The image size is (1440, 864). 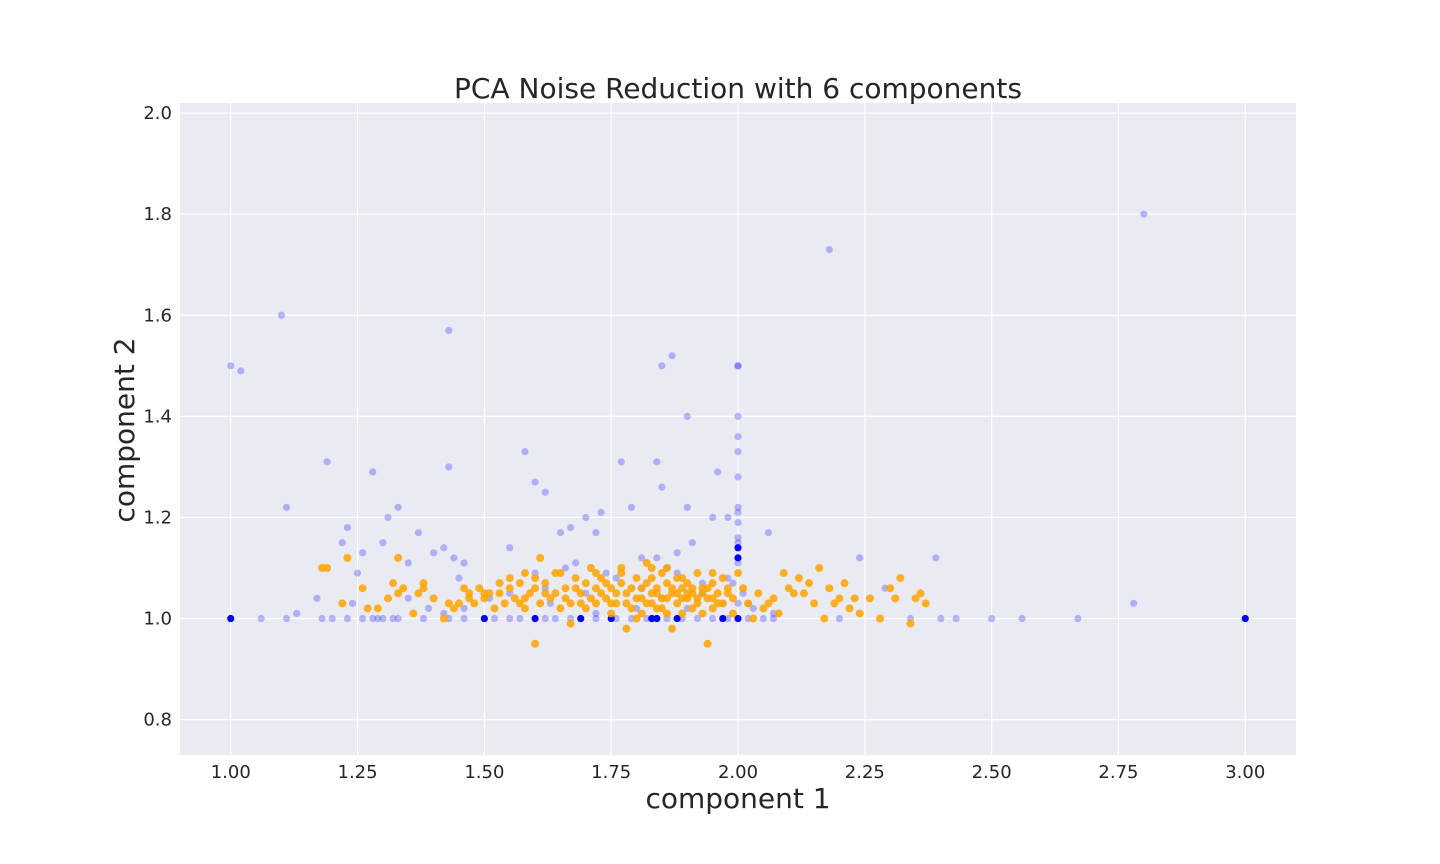 I want to click on x-tick-label: 1.50, so click(x=484, y=772).